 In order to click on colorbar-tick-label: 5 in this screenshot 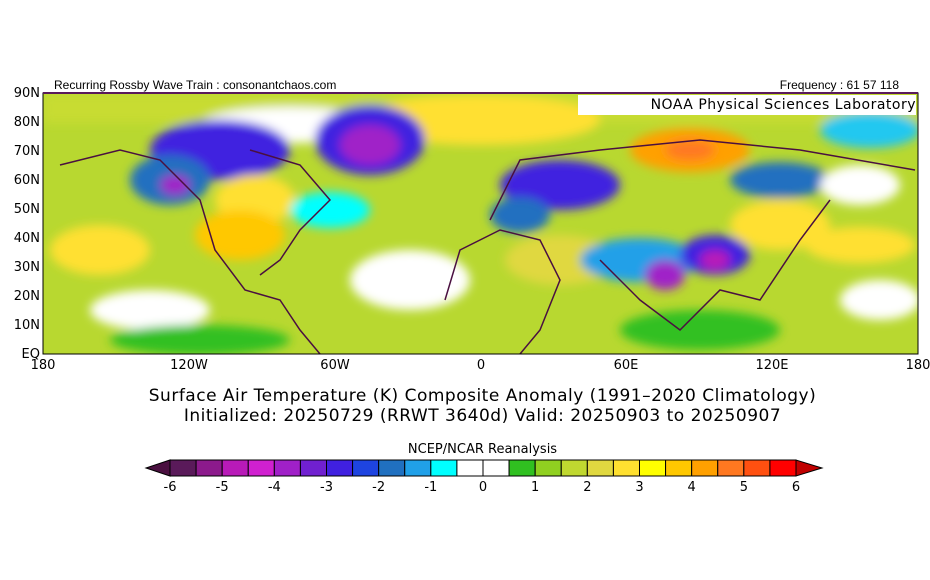, I will do `click(743, 487)`.